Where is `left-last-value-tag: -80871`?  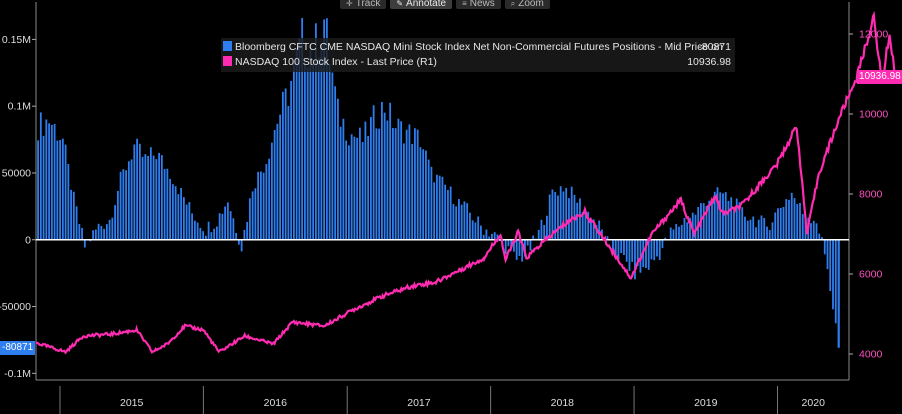
left-last-value-tag: -80871 is located at coordinates (18, 347).